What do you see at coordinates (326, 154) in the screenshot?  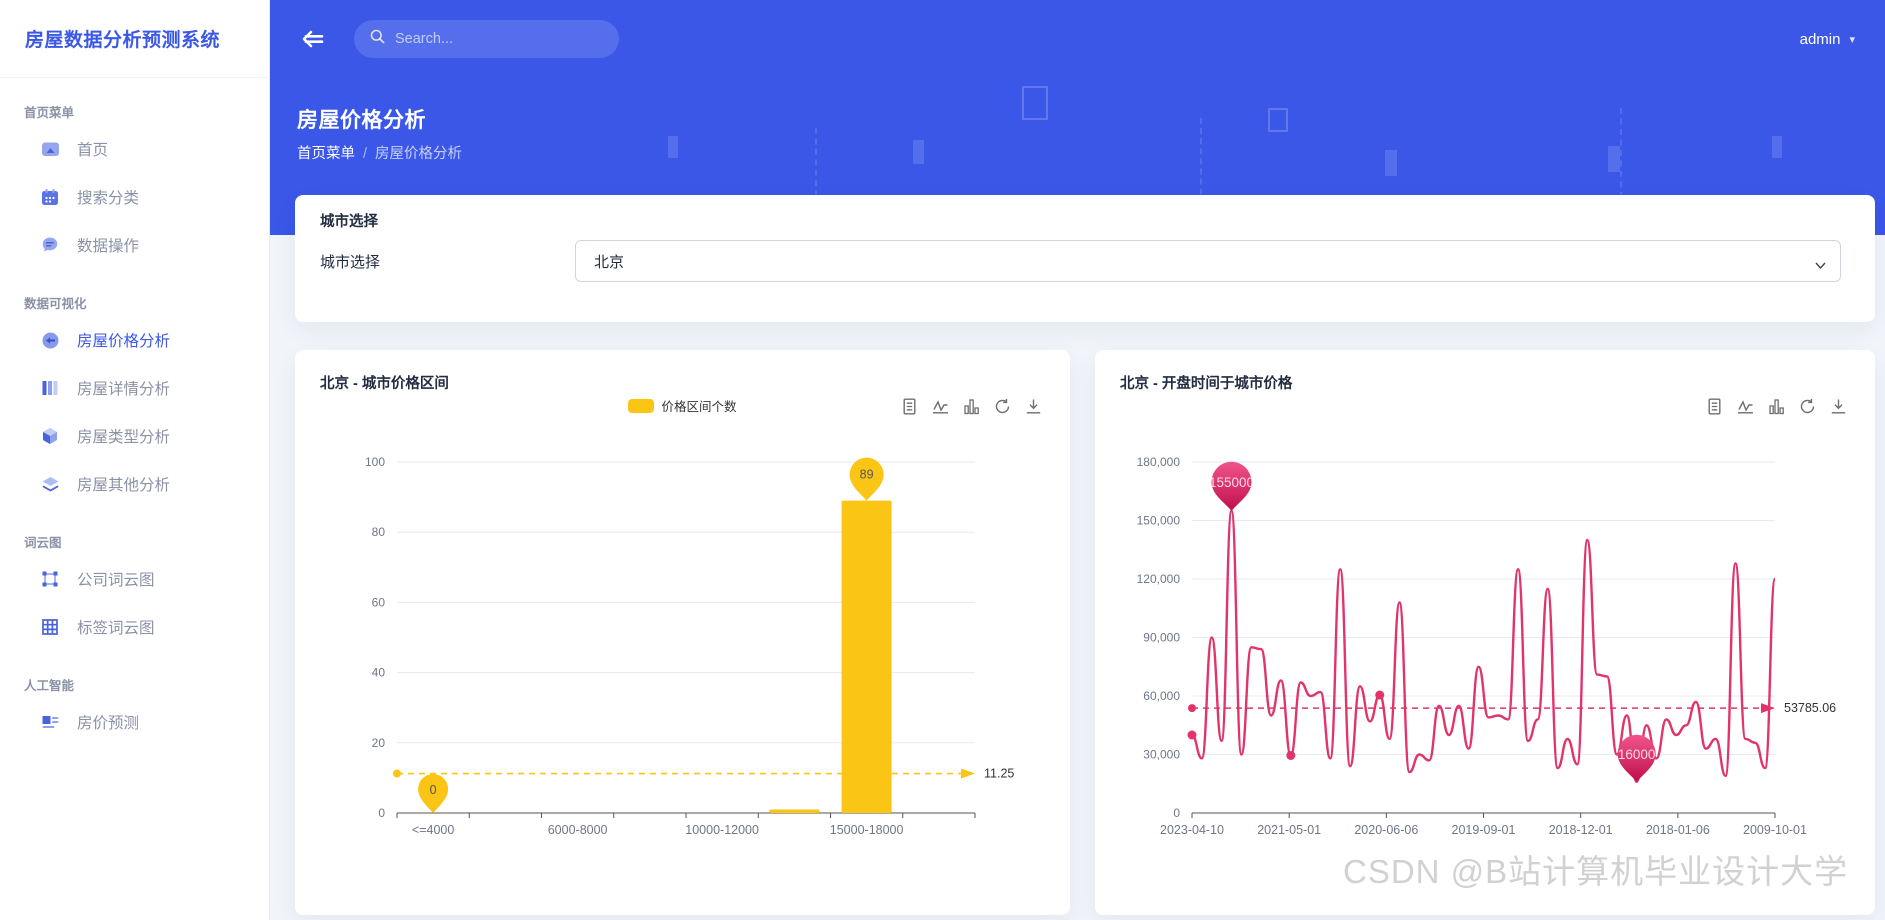 I see `breadcrumb-root: 首页菜单` at bounding box center [326, 154].